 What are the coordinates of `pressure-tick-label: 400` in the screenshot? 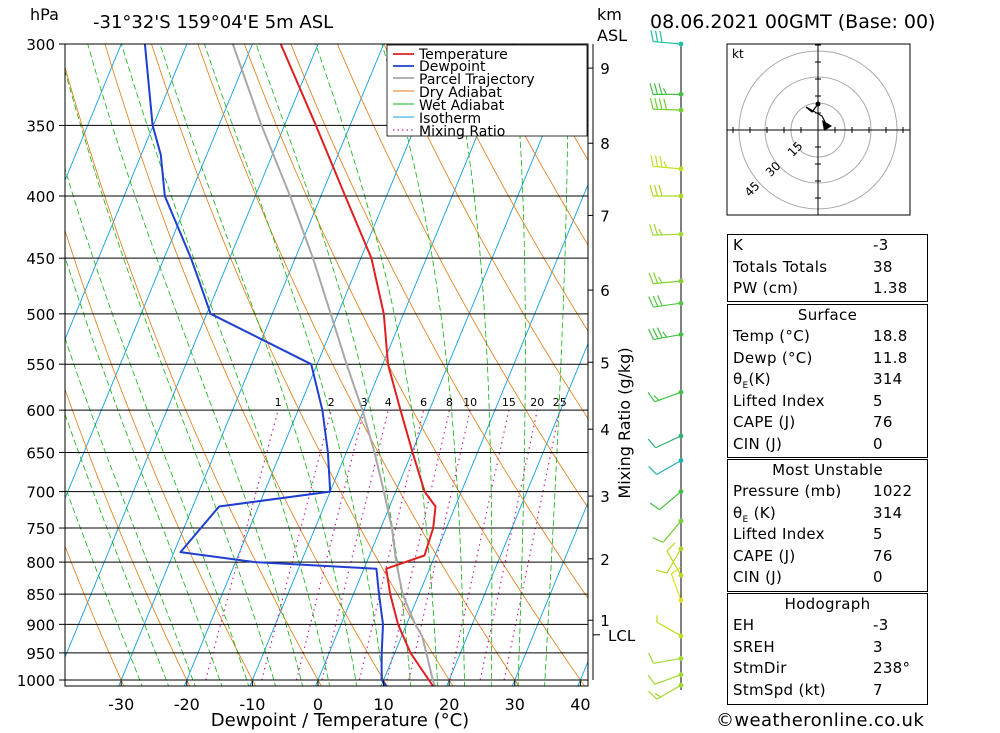 It's located at (40, 197).